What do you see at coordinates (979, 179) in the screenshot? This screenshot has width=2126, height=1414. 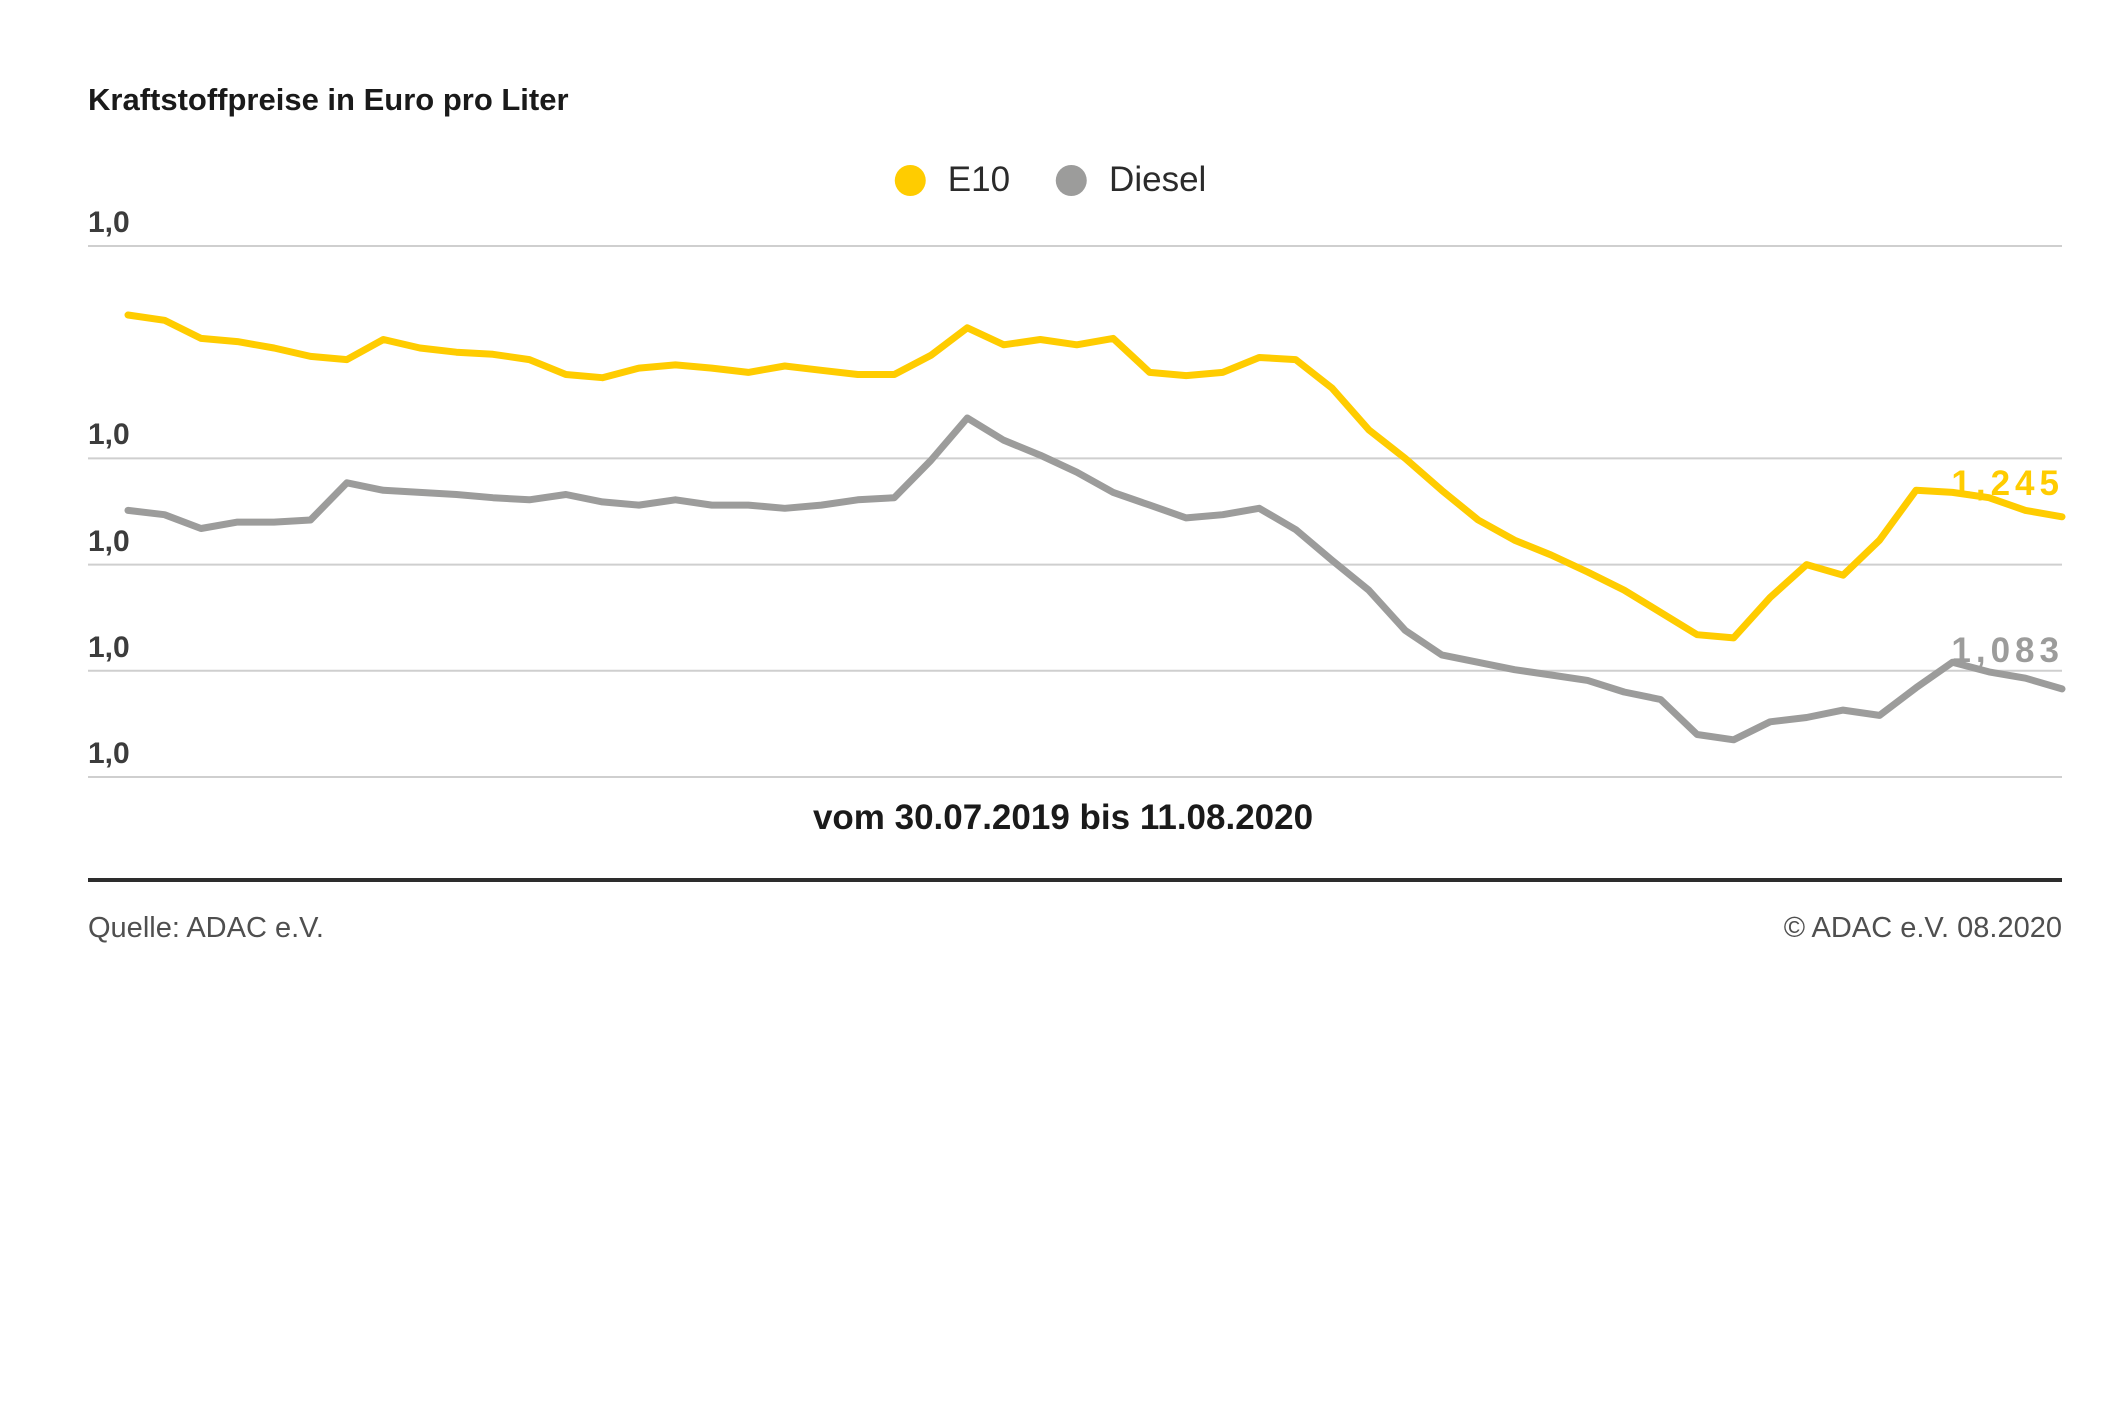 I see `legend-label-e10: E10` at bounding box center [979, 179].